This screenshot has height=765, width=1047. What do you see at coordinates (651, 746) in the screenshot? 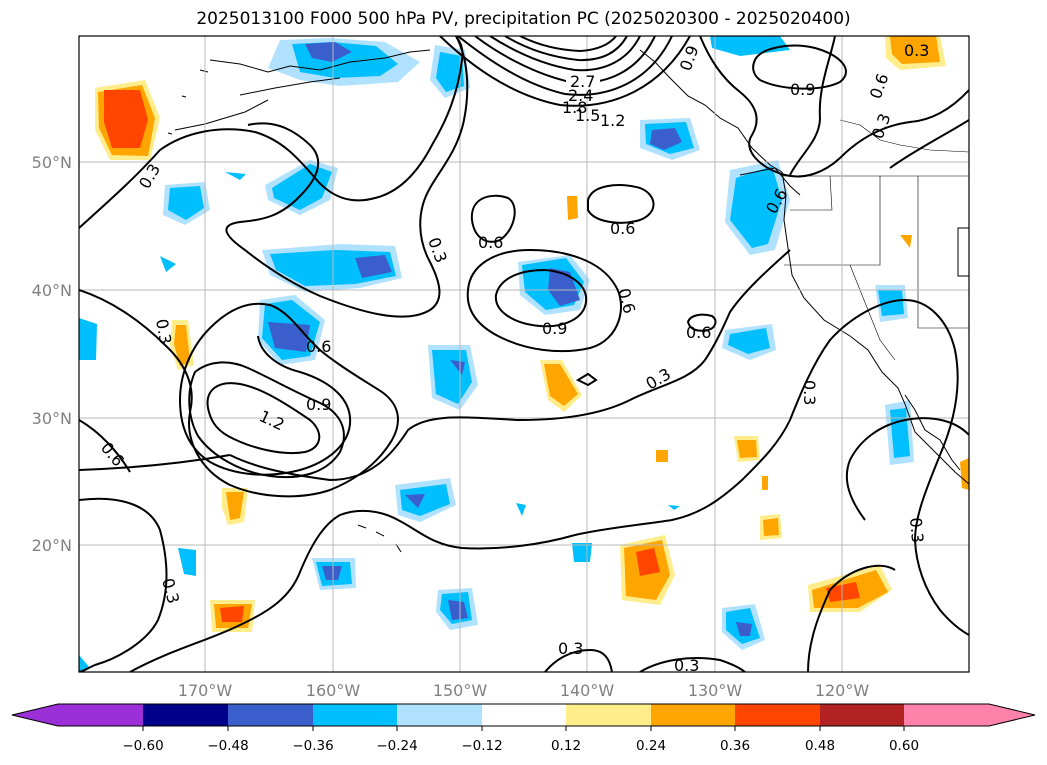
I see `colorbar-tick: 0.24` at bounding box center [651, 746].